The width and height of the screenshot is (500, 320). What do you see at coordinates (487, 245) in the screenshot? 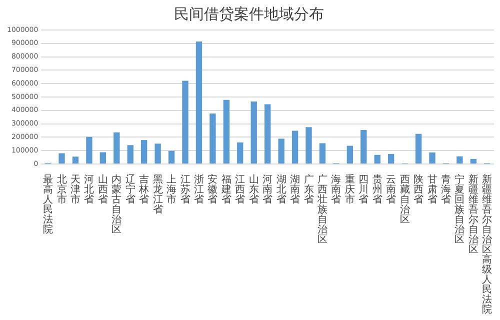
I see `category-label: 新疆维吾尔自治区高级人民法院` at bounding box center [487, 245].